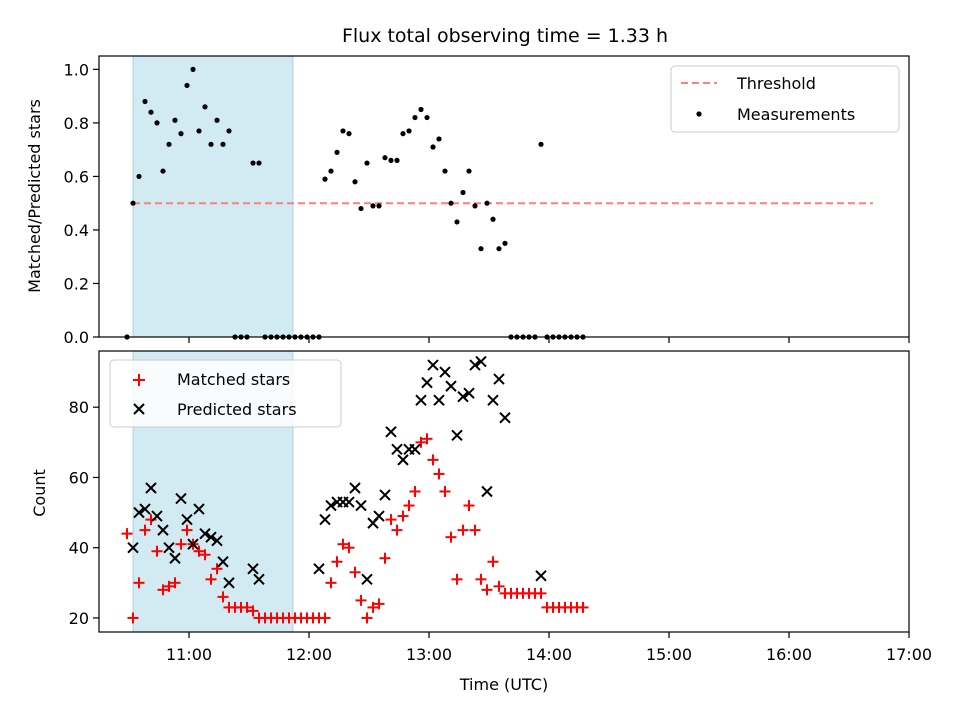 This screenshot has width=960, height=724. I want to click on bottom-y-tick-label: 60, so click(79, 477).